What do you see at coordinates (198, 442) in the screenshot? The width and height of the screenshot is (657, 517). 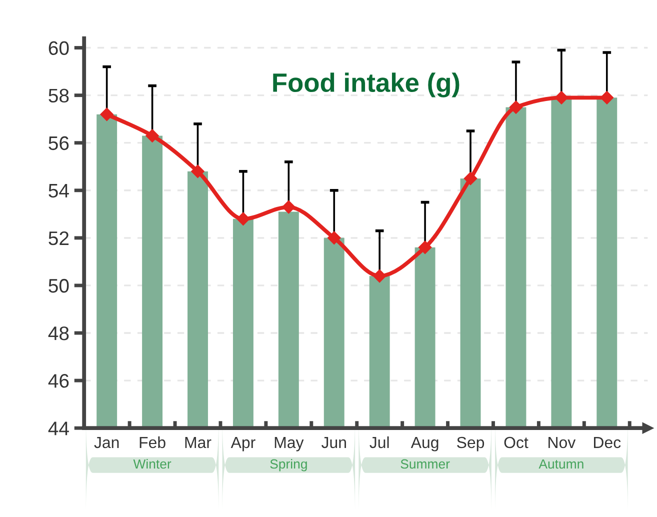 I see `x-tick-label: Mar` at bounding box center [198, 442].